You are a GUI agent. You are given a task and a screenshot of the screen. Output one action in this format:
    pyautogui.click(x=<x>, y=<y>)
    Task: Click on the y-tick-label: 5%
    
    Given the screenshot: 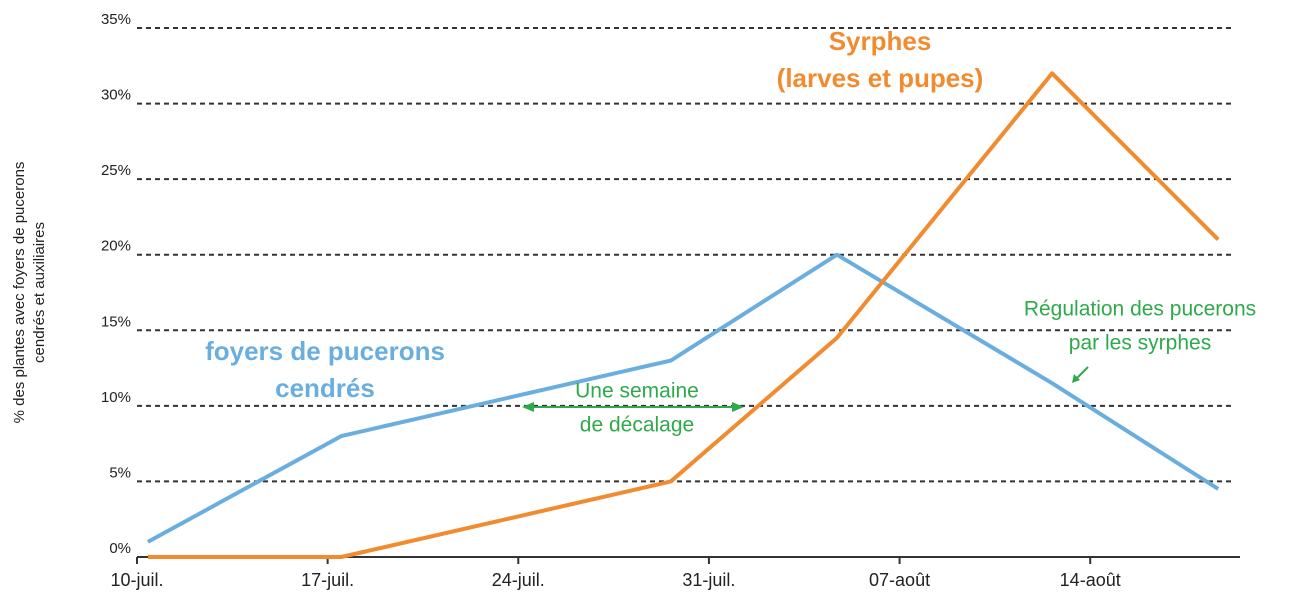 What is the action you would take?
    pyautogui.click(x=120, y=472)
    